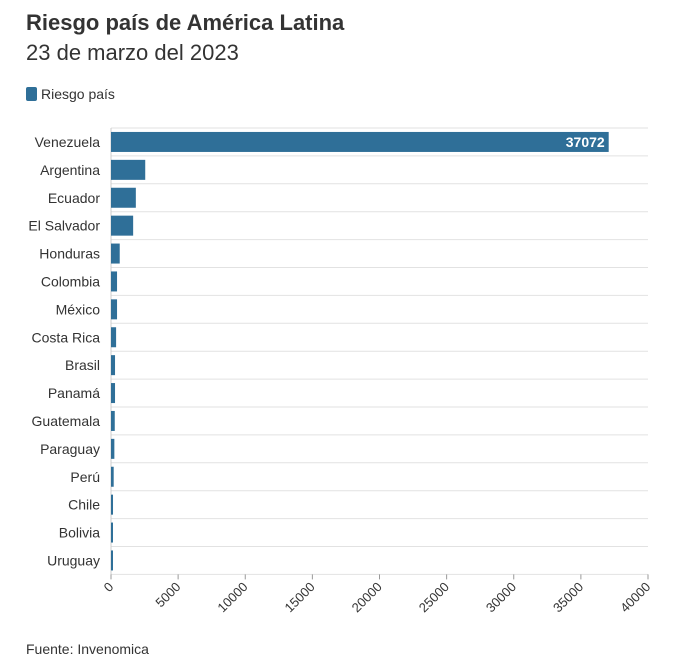 This screenshot has height=659, width=698. I want to click on category-label: Costa Rica, so click(66, 337).